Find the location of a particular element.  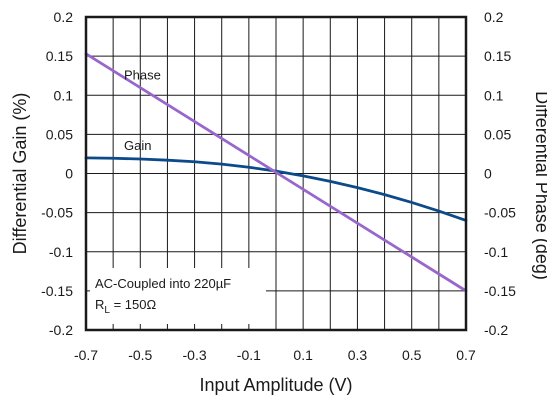

series-label-gain: Gain is located at coordinates (137, 145).